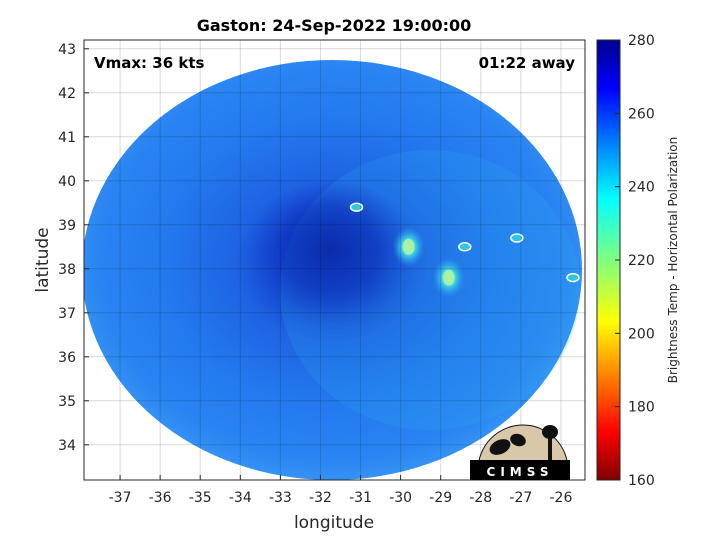 The image size is (720, 540). I want to click on y-tick-label: 38, so click(67, 270).